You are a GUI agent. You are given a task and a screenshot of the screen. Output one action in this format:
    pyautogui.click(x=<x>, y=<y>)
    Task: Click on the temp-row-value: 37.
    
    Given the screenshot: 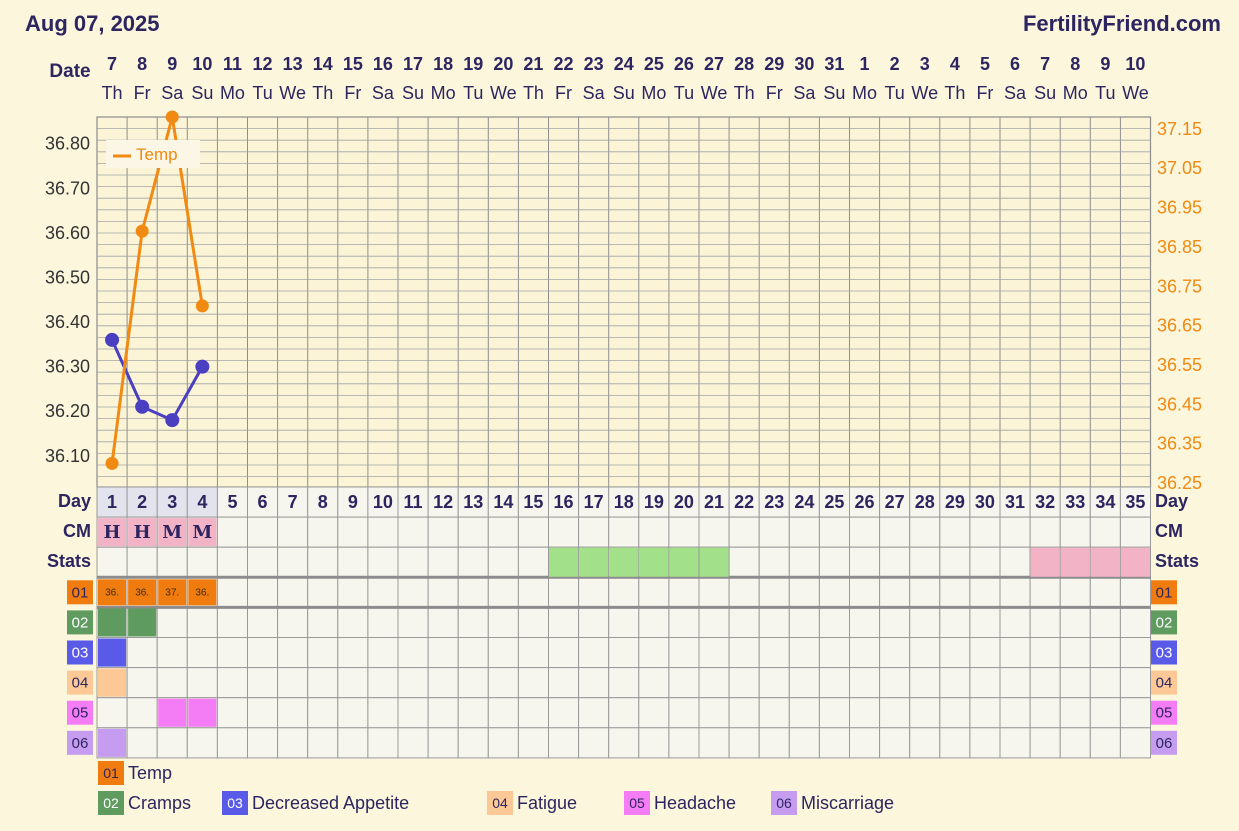 What is the action you would take?
    pyautogui.click(x=172, y=592)
    